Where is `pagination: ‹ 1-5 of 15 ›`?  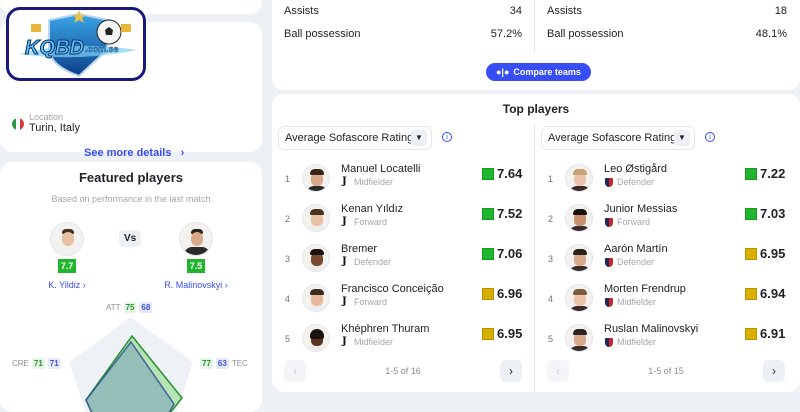 pagination: ‹ 1-5 of 15 › is located at coordinates (666, 371).